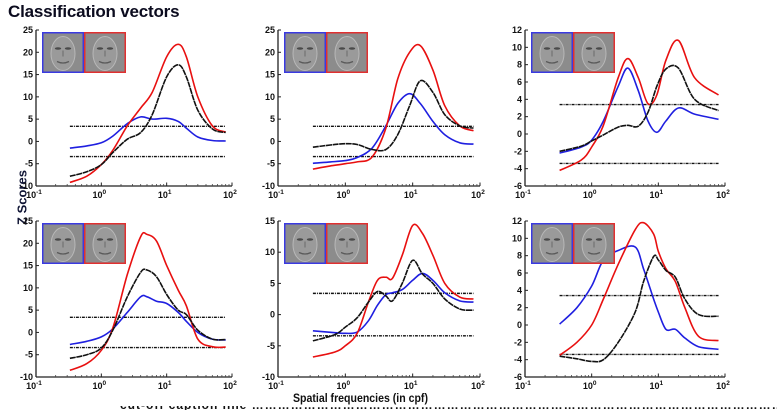 The image size is (777, 410). What do you see at coordinates (360, 398) in the screenshot?
I see `x-axis-label: Spatial frequencies (in cpf)` at bounding box center [360, 398].